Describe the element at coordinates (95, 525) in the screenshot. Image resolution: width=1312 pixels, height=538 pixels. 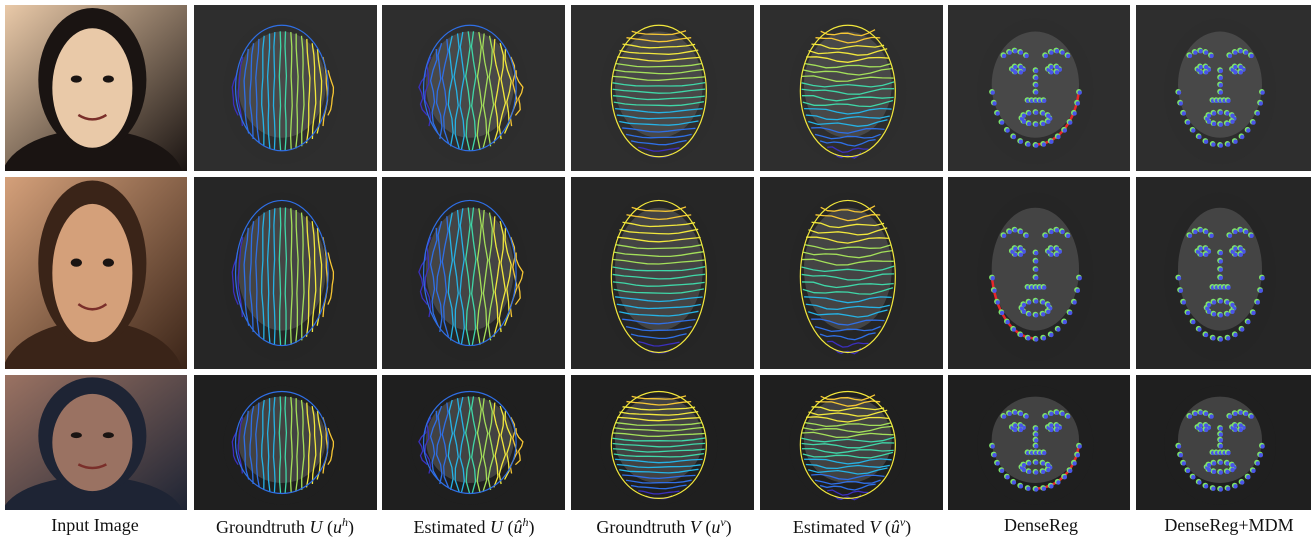
I see `caption-input: Input Image` at that location.